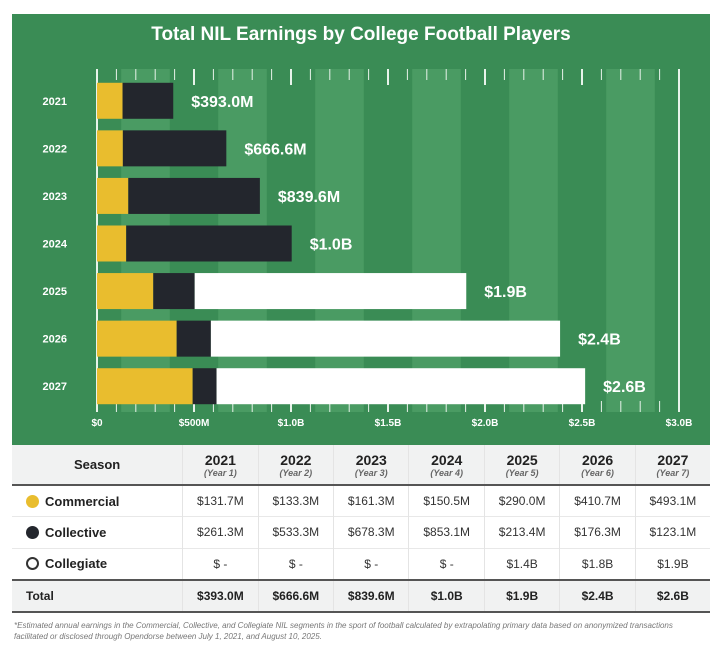 This screenshot has height=659, width=720. I want to click on total-cell: $1.0B, so click(446, 595).